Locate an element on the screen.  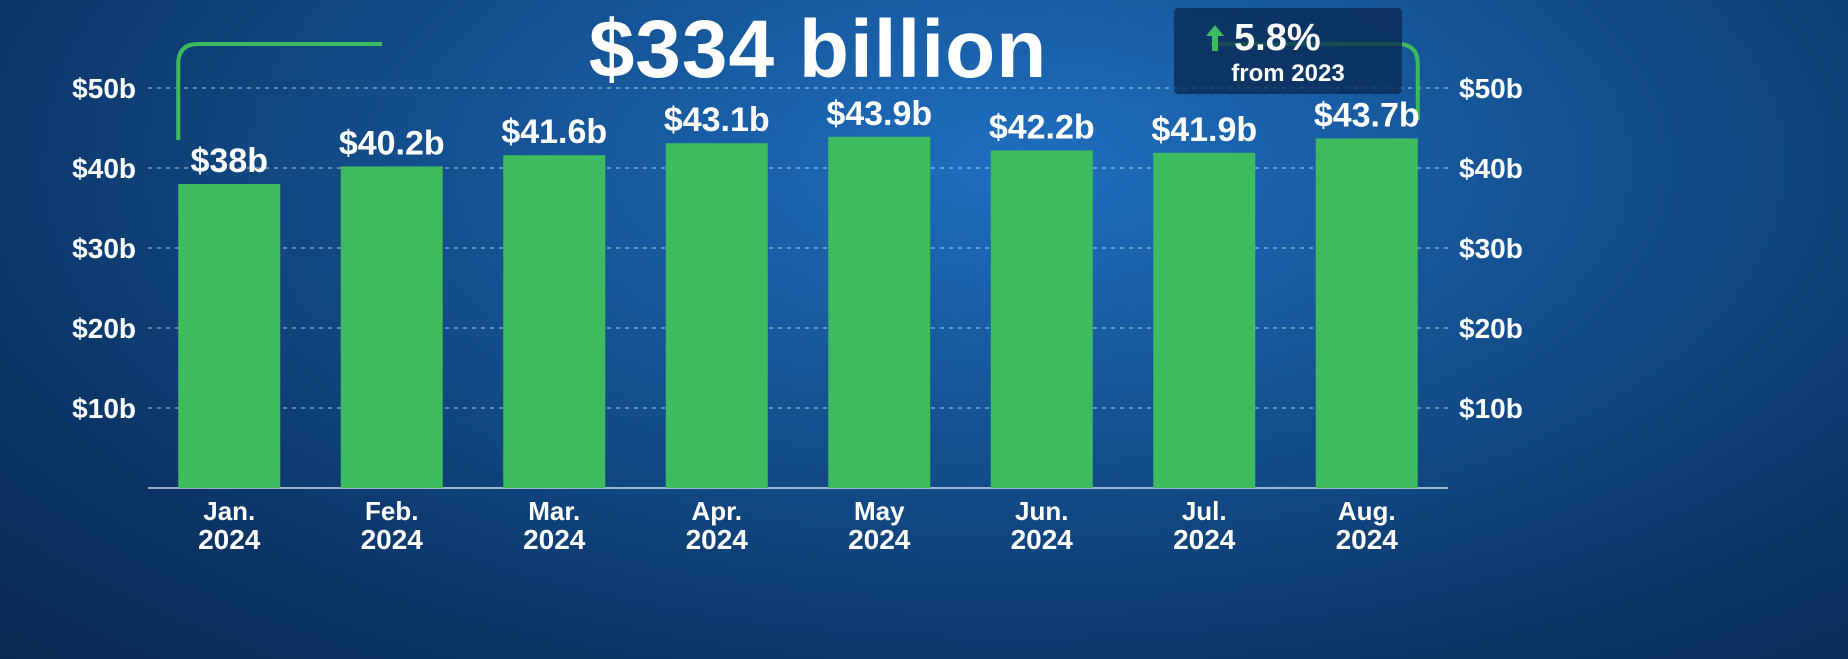
x-tick-label-month: Aug. is located at coordinates (1367, 511).